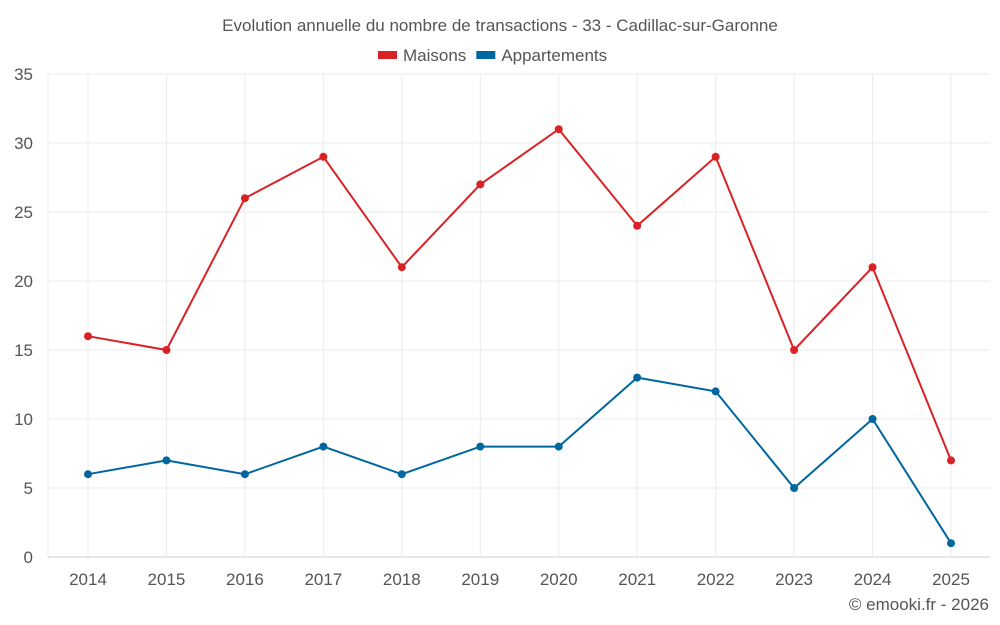 The image size is (1000, 625). I want to click on x-tick-label: 2019, so click(480, 579).